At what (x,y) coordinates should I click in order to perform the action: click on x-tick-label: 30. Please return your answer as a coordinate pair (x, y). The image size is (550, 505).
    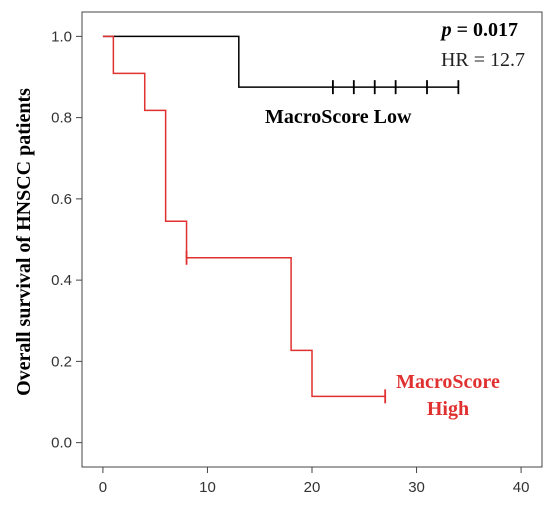
    Looking at the image, I should click on (416, 487).